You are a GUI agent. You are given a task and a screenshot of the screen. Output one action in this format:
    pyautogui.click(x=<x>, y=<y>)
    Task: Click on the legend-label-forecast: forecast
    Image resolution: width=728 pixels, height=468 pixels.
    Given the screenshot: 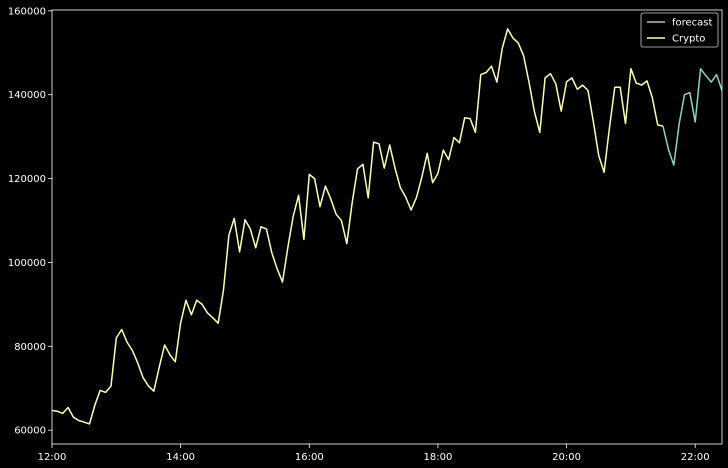 What is the action you would take?
    pyautogui.click(x=692, y=23)
    